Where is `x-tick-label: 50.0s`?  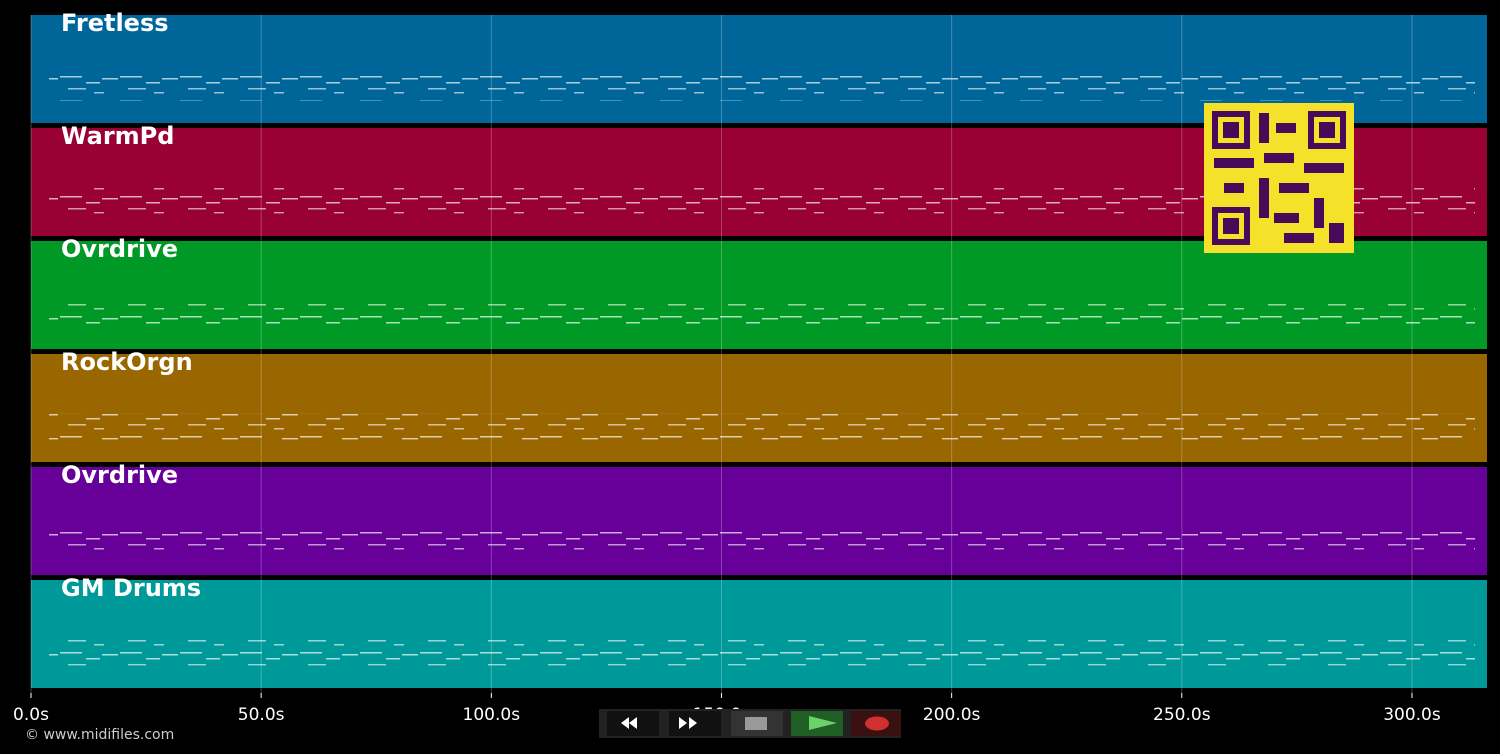 x-tick-label: 50.0s is located at coordinates (261, 715).